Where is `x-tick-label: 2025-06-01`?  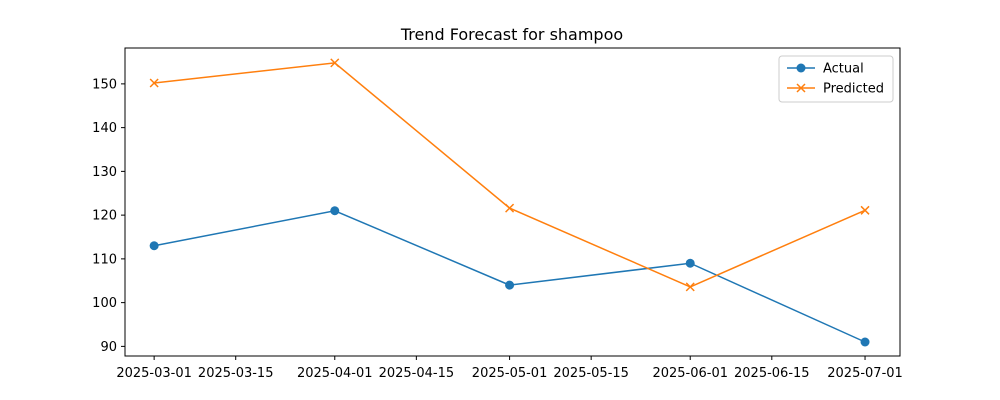 x-tick-label: 2025-06-01 is located at coordinates (690, 373).